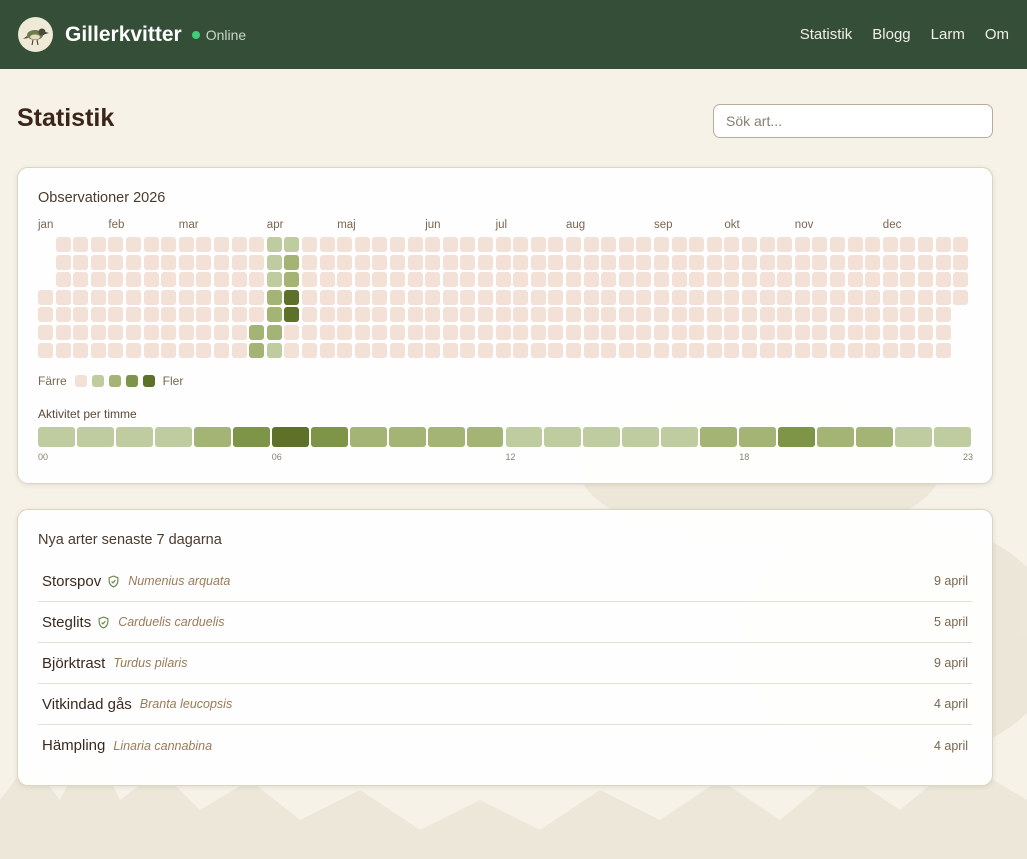 The image size is (1027, 859). Describe the element at coordinates (826, 34) in the screenshot. I see `nav-statistik: Statistik` at that location.